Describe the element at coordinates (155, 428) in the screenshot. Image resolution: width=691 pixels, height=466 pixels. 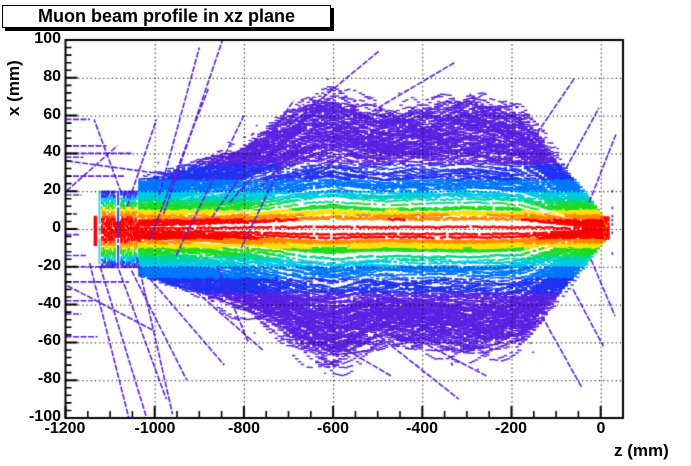
I see `x-tick-label: -1000` at that location.